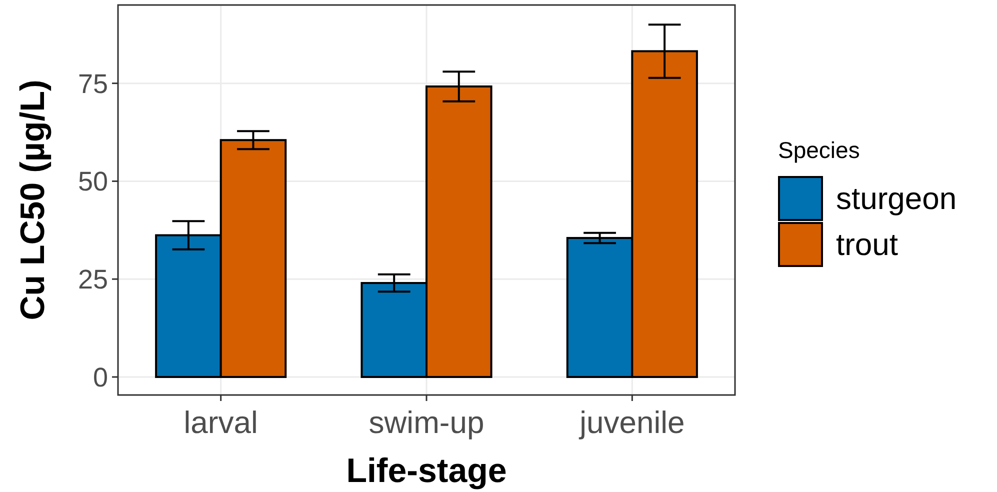  What do you see at coordinates (93, 279) in the screenshot?
I see `y-tick-label: 25` at bounding box center [93, 279].